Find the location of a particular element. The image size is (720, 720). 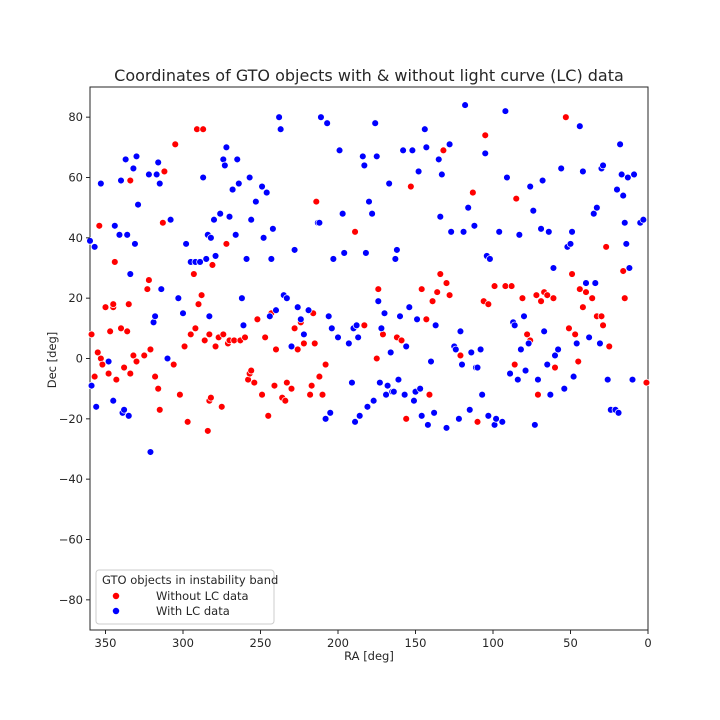

x-tick-label: 100 is located at coordinates (493, 643).